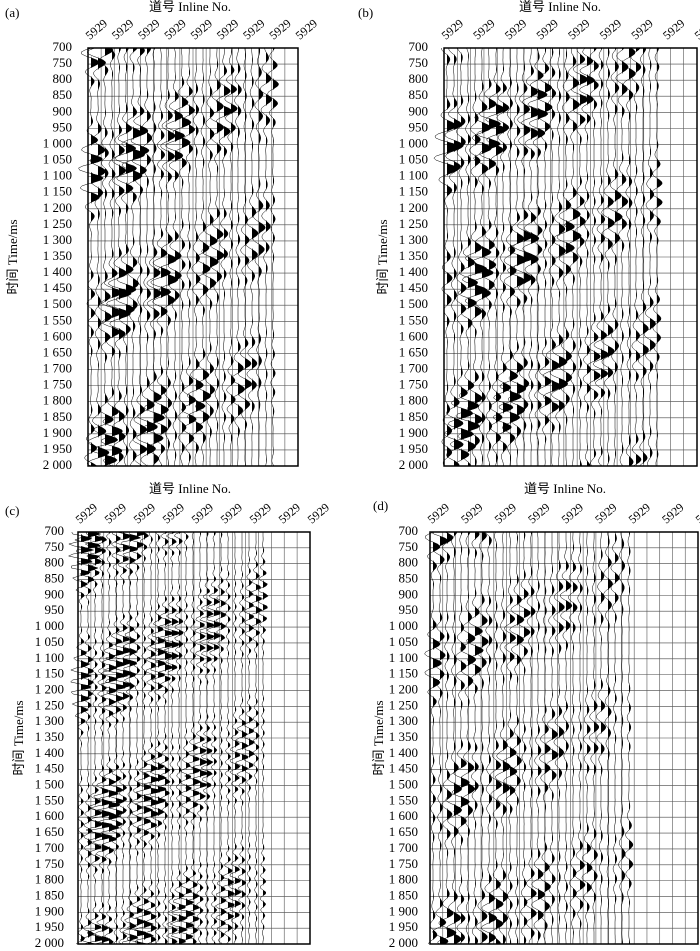 Image resolution: width=700 pixels, height=951 pixels. What do you see at coordinates (413, 255) in the screenshot?
I see `y-tick-label: 1 350` at bounding box center [413, 255].